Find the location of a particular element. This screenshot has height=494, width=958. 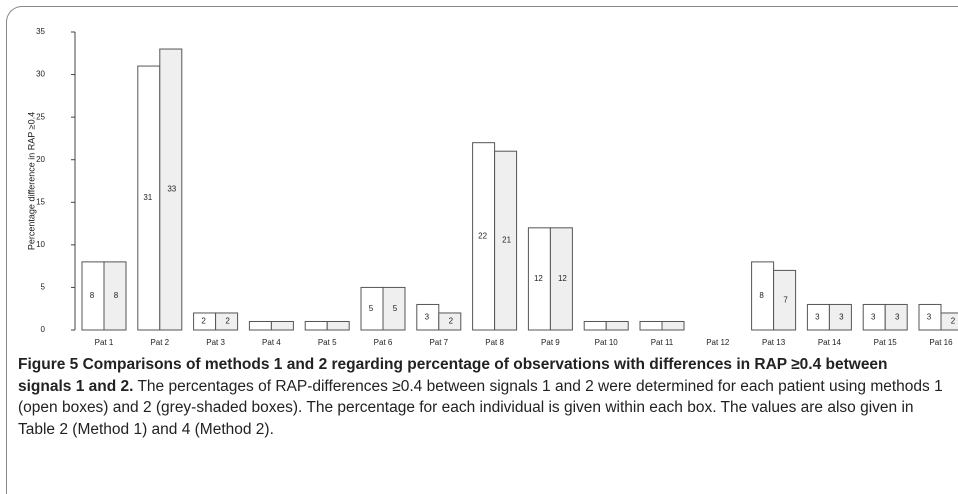

x-tick-label: Pat 1 is located at coordinates (104, 341).